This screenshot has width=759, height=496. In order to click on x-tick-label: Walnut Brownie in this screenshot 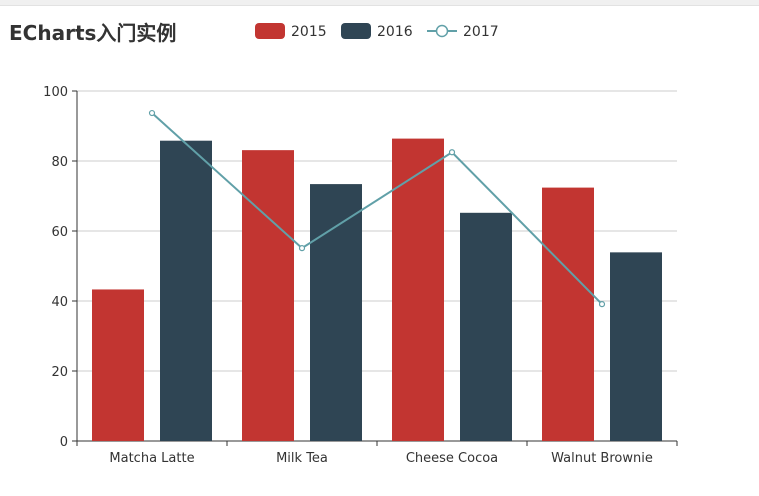, I will do `click(602, 458)`.